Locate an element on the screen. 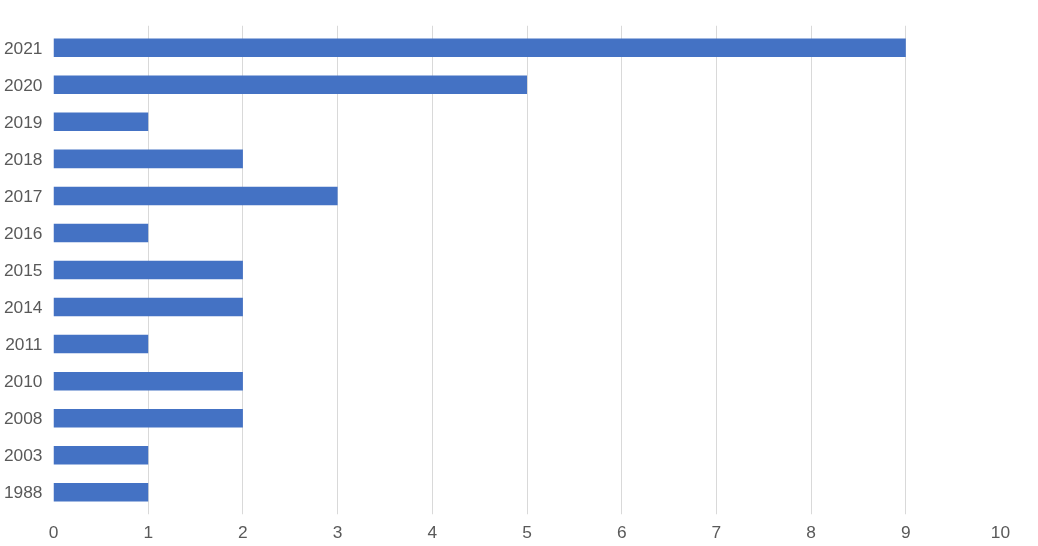 The height and width of the screenshot is (546, 1038). x-tick-label: 3 is located at coordinates (337, 531).